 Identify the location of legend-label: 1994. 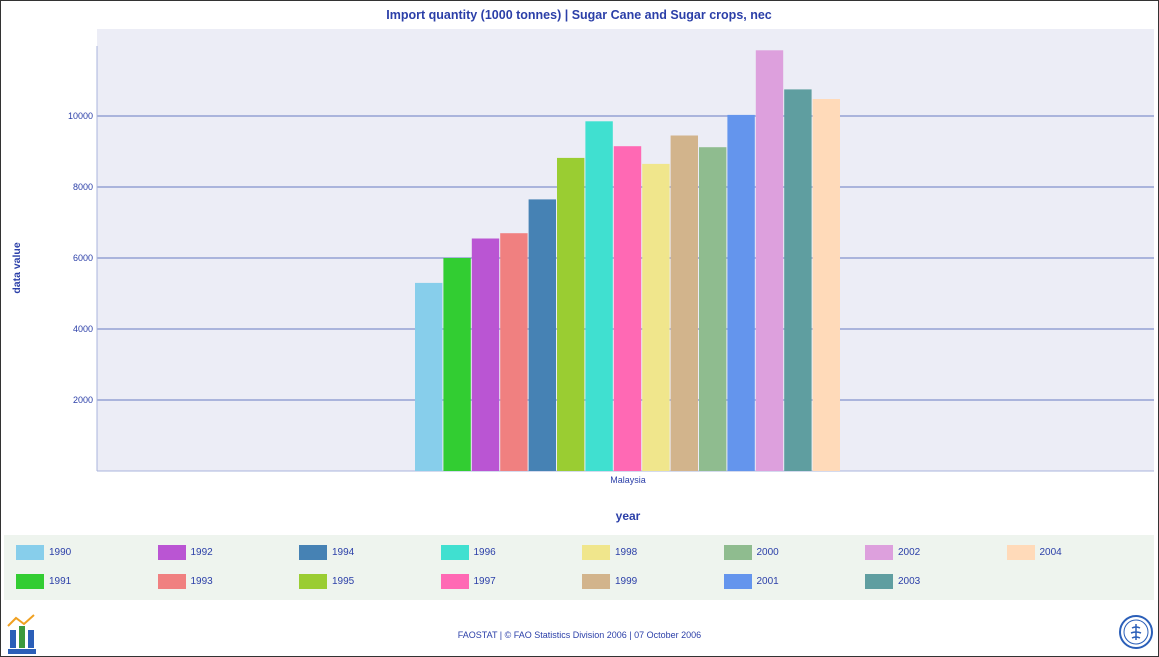
(343, 552).